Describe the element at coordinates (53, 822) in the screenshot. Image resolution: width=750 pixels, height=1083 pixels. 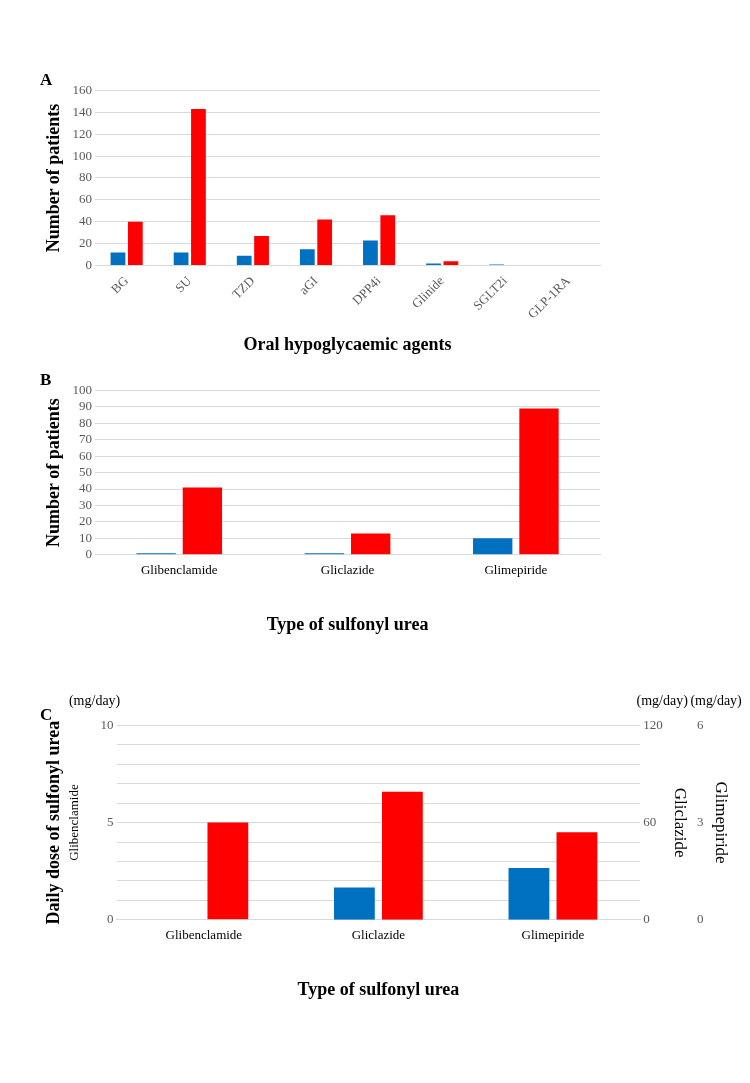
I see `y-axis-title: Daily dose of sulfonyl urea` at that location.